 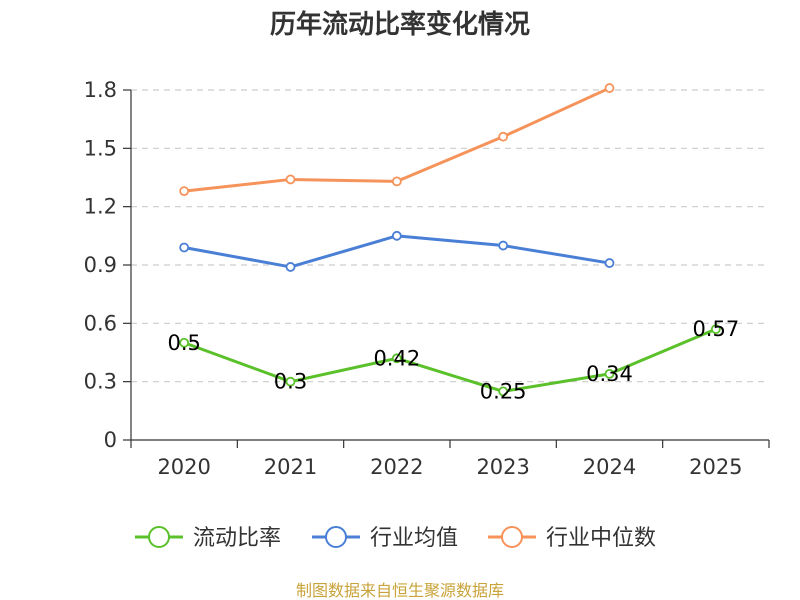 What do you see at coordinates (609, 467) in the screenshot?
I see `x-tick-label: 2024` at bounding box center [609, 467].